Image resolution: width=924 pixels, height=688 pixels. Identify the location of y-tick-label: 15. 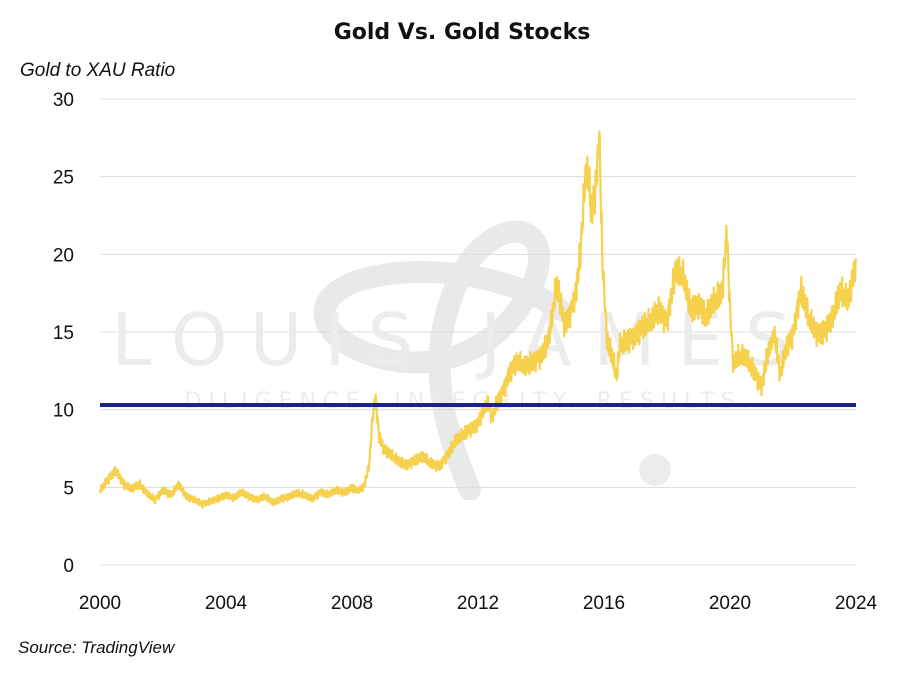
(63, 333).